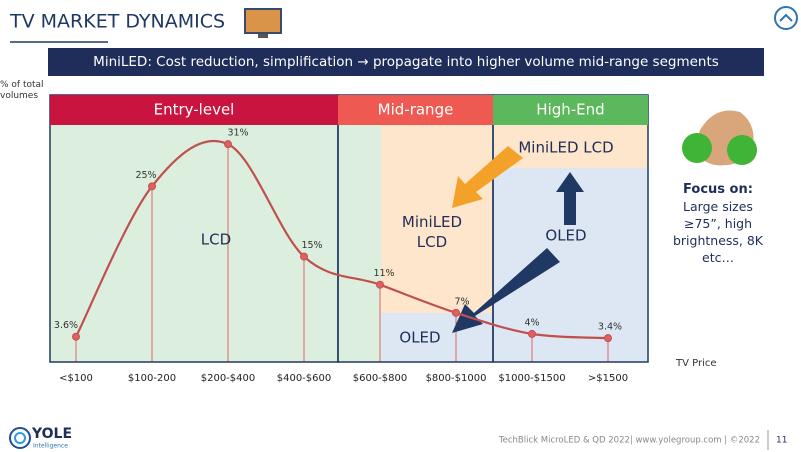  Describe the element at coordinates (610, 327) in the screenshot. I see `value-label: 3.4%` at that location.